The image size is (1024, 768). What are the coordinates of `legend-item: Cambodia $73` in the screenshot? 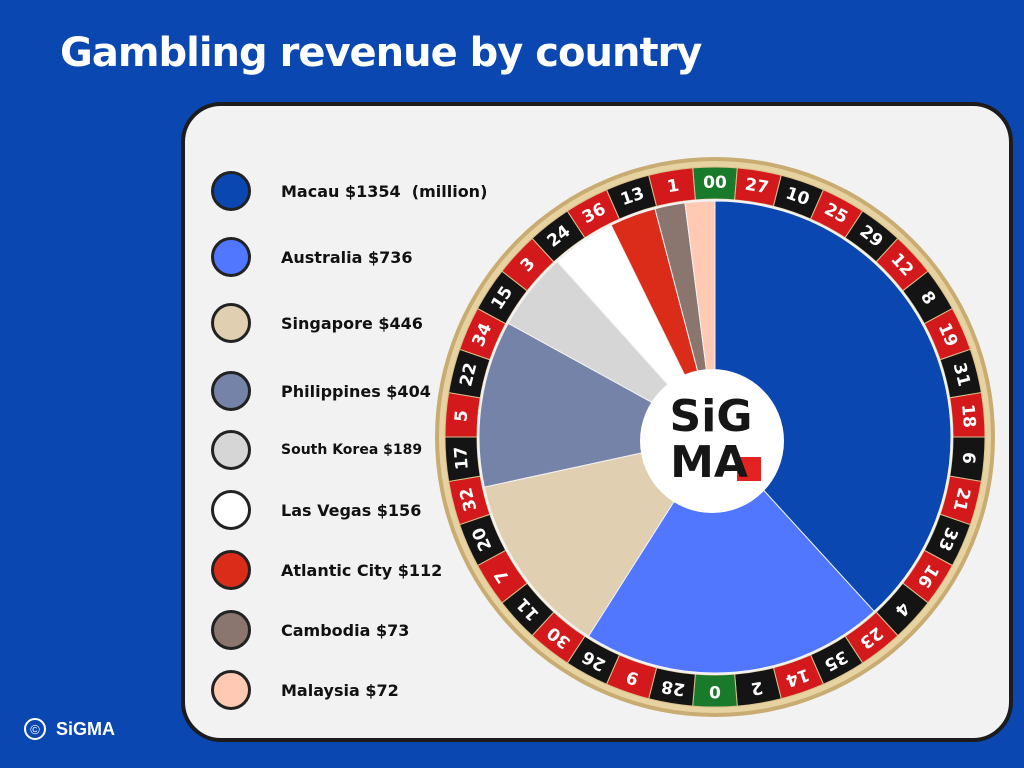 It's located at (310, 630).